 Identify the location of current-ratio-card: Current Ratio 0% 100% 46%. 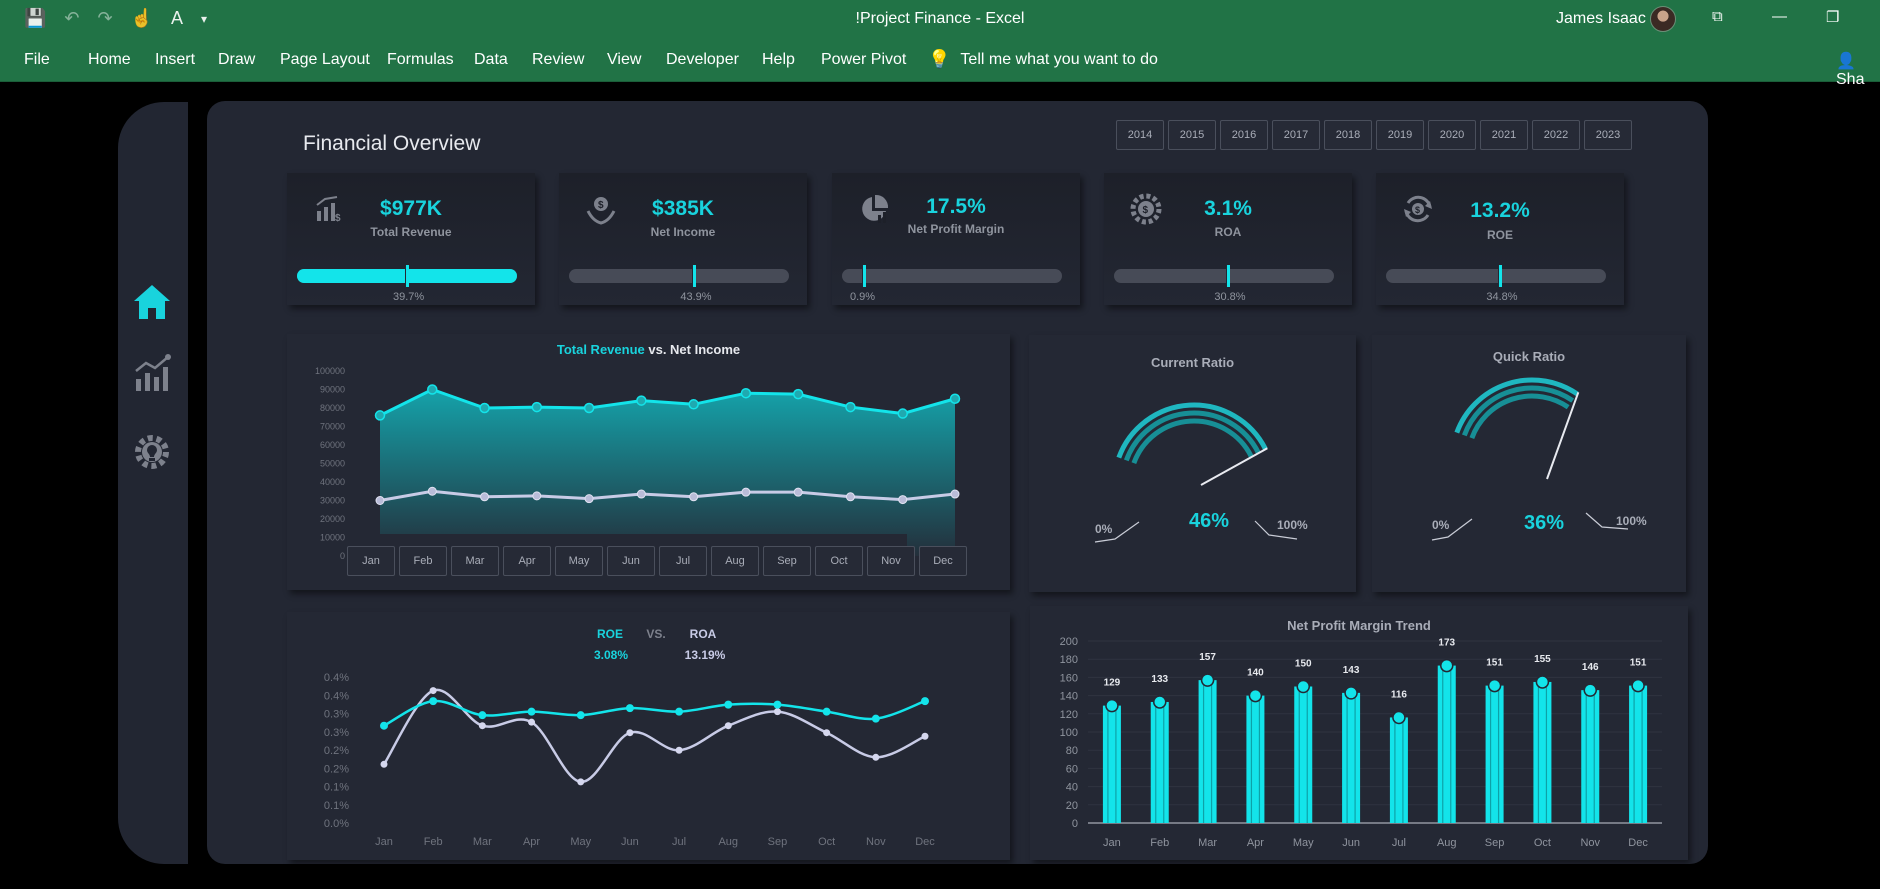
(1192, 463).